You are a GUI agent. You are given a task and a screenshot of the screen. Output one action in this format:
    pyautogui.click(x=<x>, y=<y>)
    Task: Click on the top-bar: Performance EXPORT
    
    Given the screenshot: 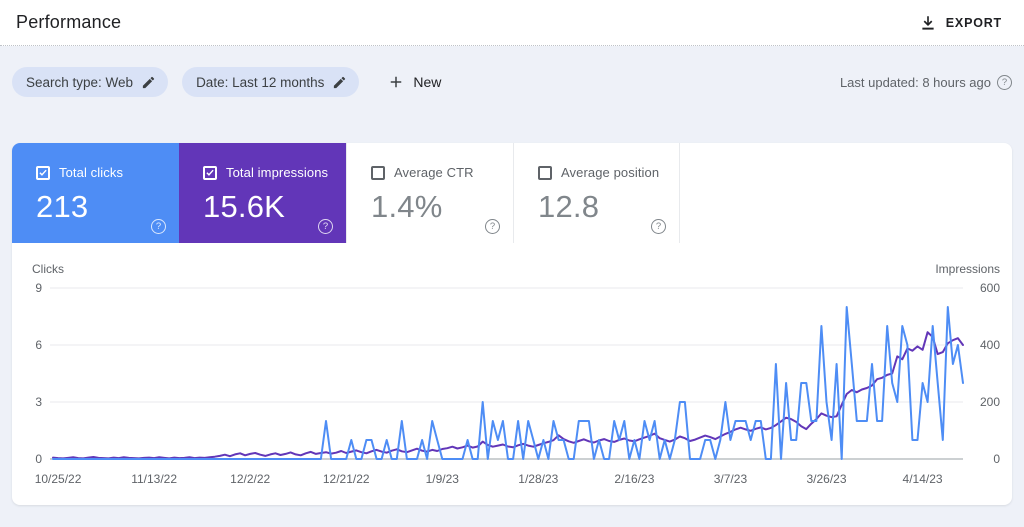 What is the action you would take?
    pyautogui.click(x=512, y=23)
    